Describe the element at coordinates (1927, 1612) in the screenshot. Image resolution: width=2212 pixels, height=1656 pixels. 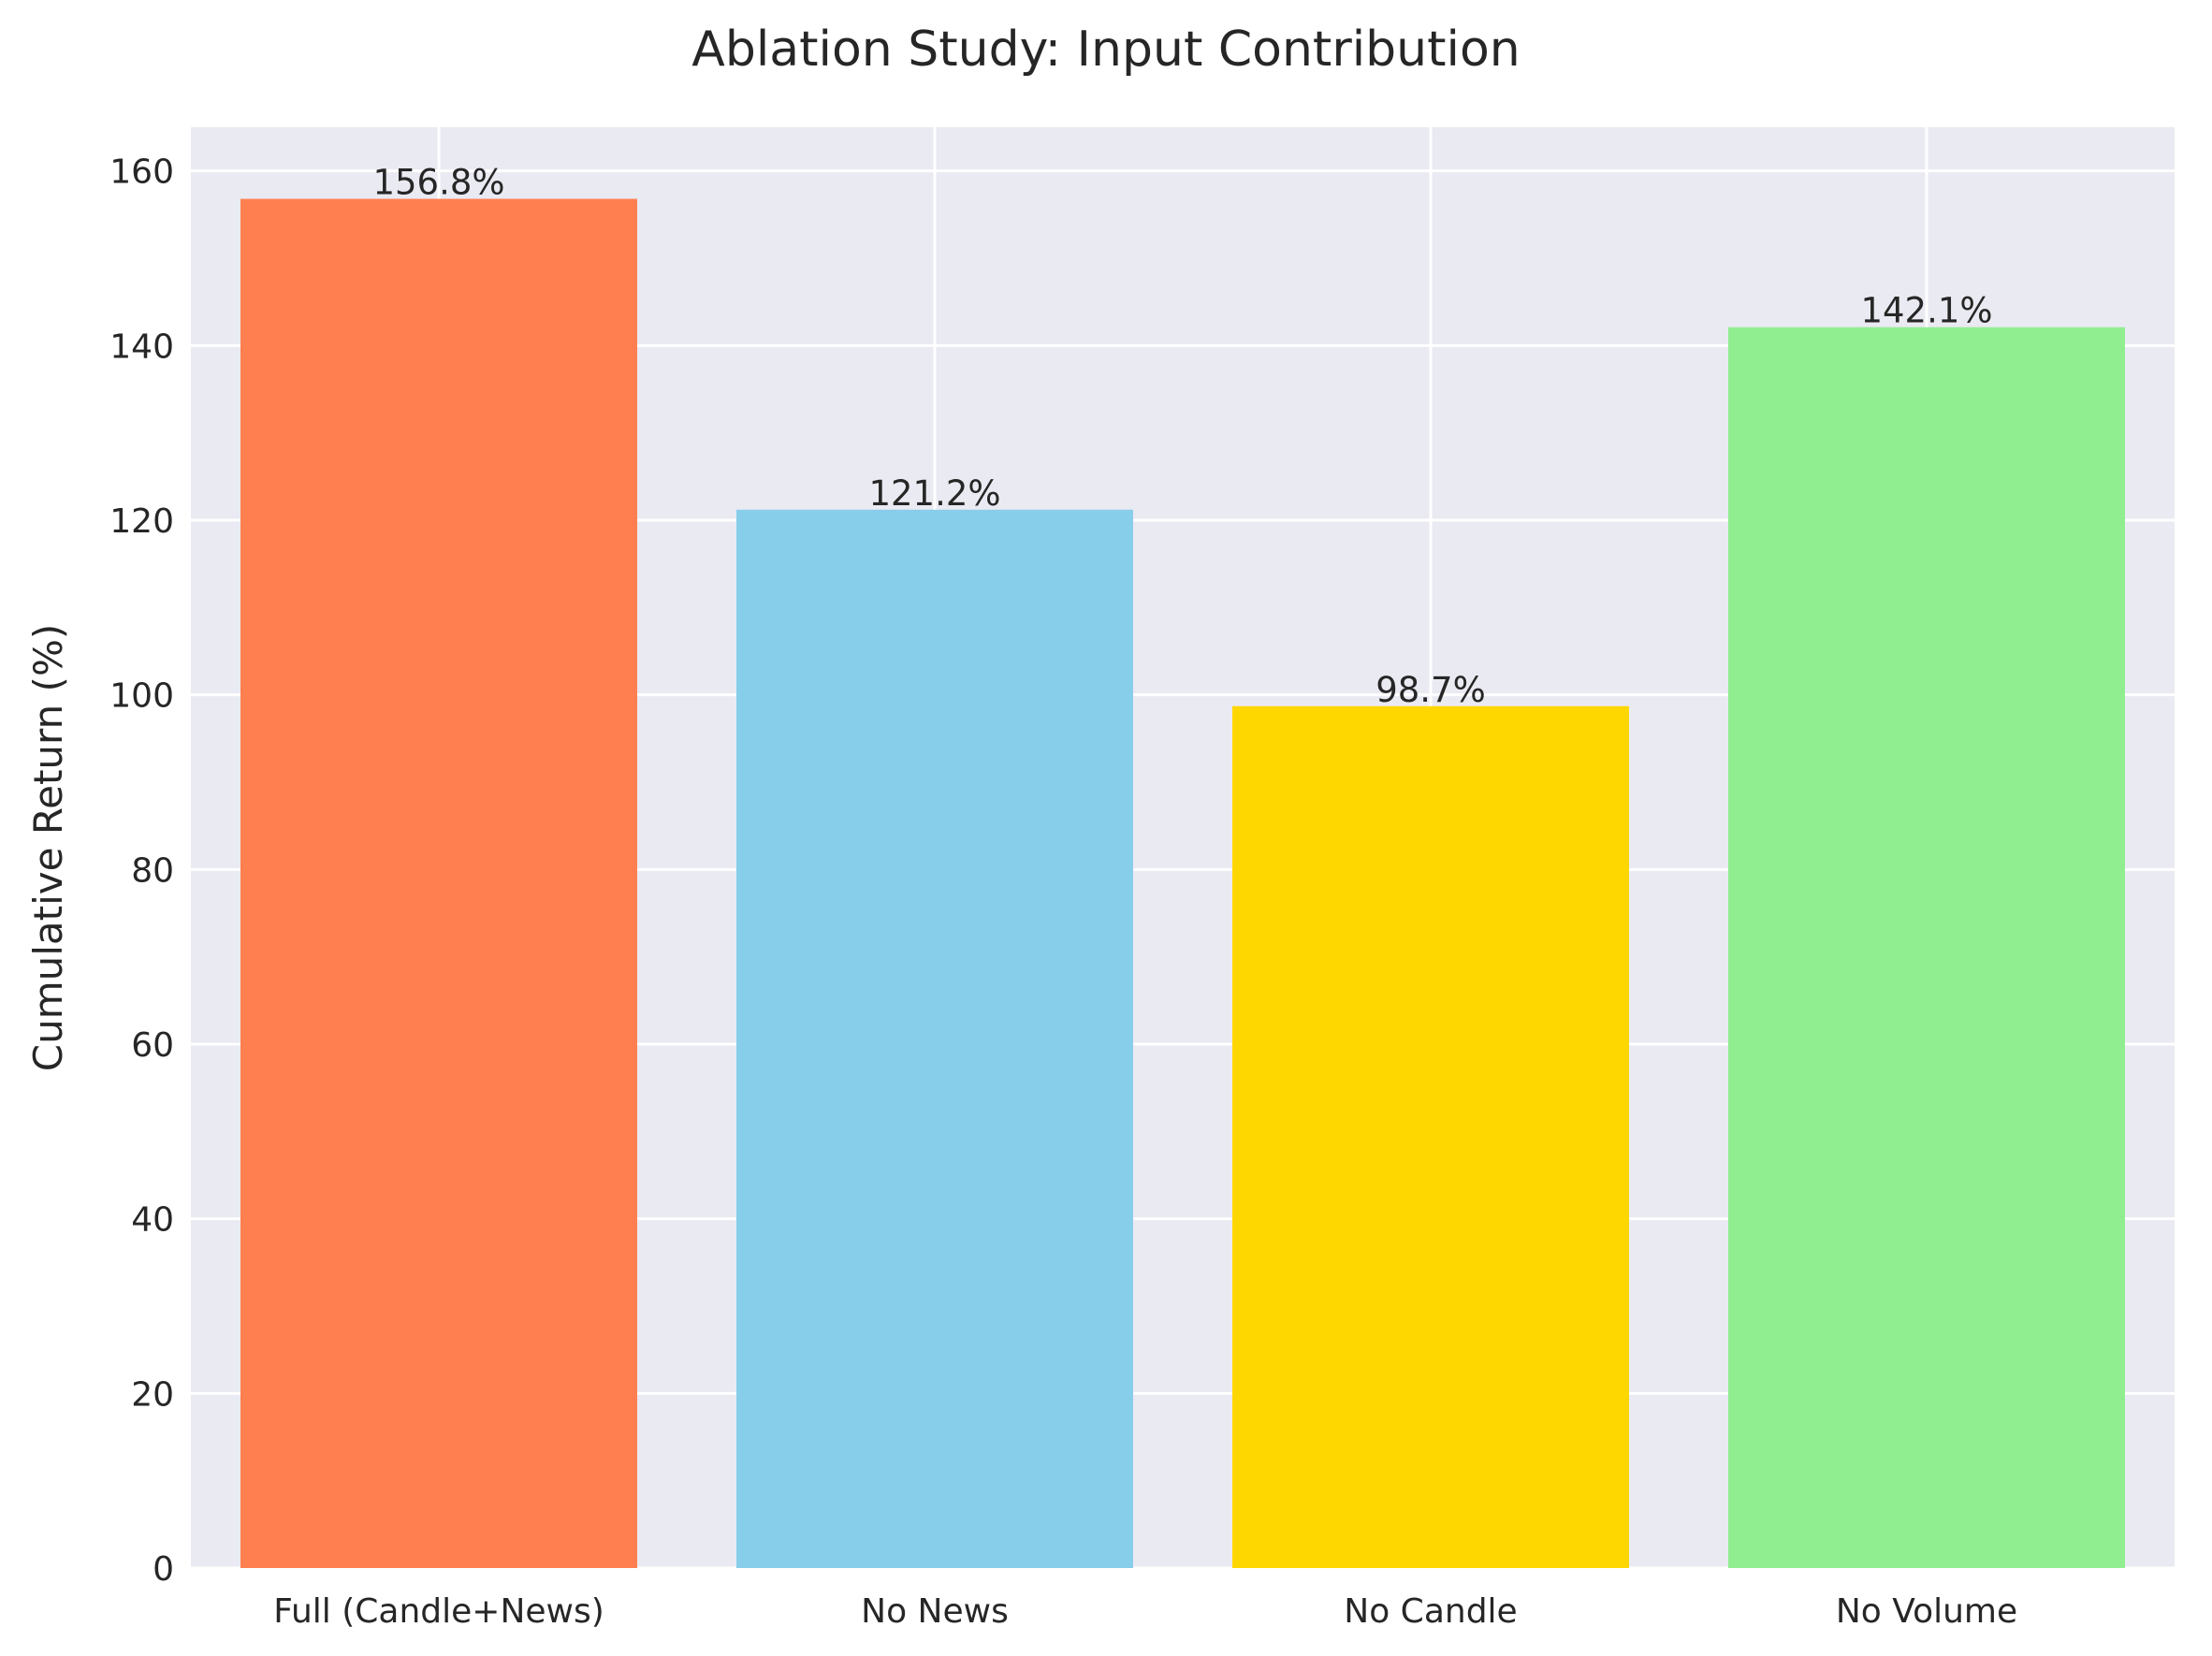
I see `x-tick-label: No Volume` at that location.